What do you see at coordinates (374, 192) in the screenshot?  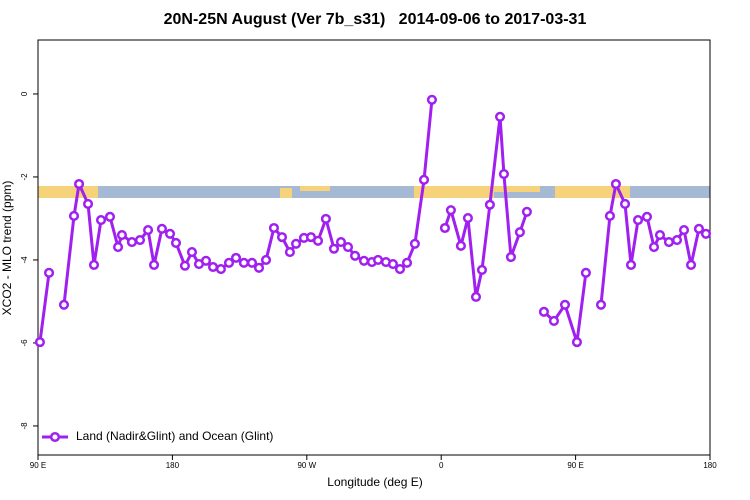 I see `land-ocean-strip` at bounding box center [374, 192].